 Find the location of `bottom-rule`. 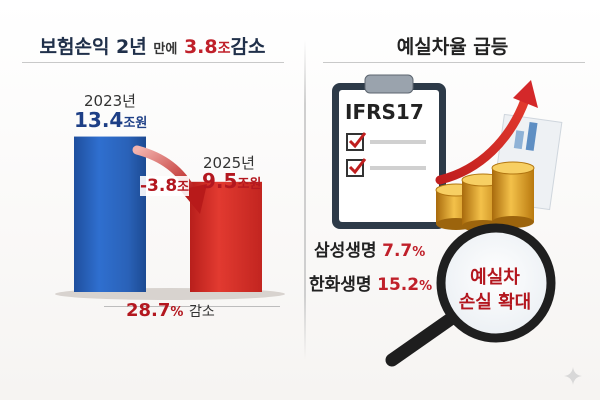

bottom-rule is located at coordinates (192, 306).